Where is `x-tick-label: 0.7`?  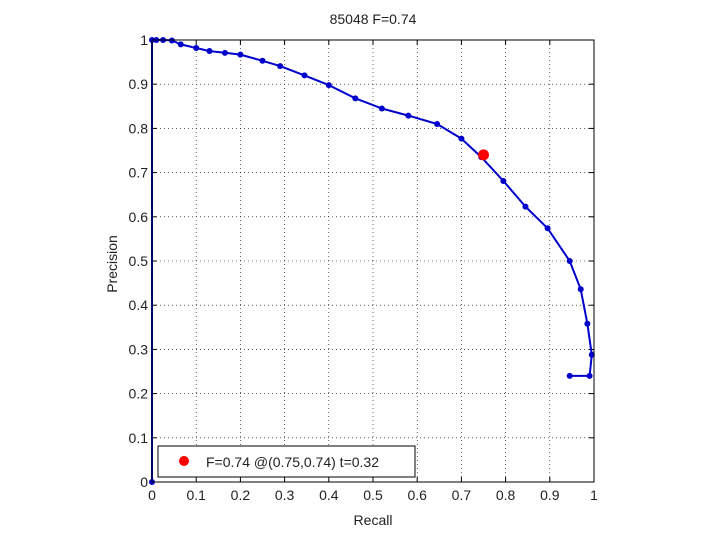
x-tick-label: 0.7 is located at coordinates (462, 495).